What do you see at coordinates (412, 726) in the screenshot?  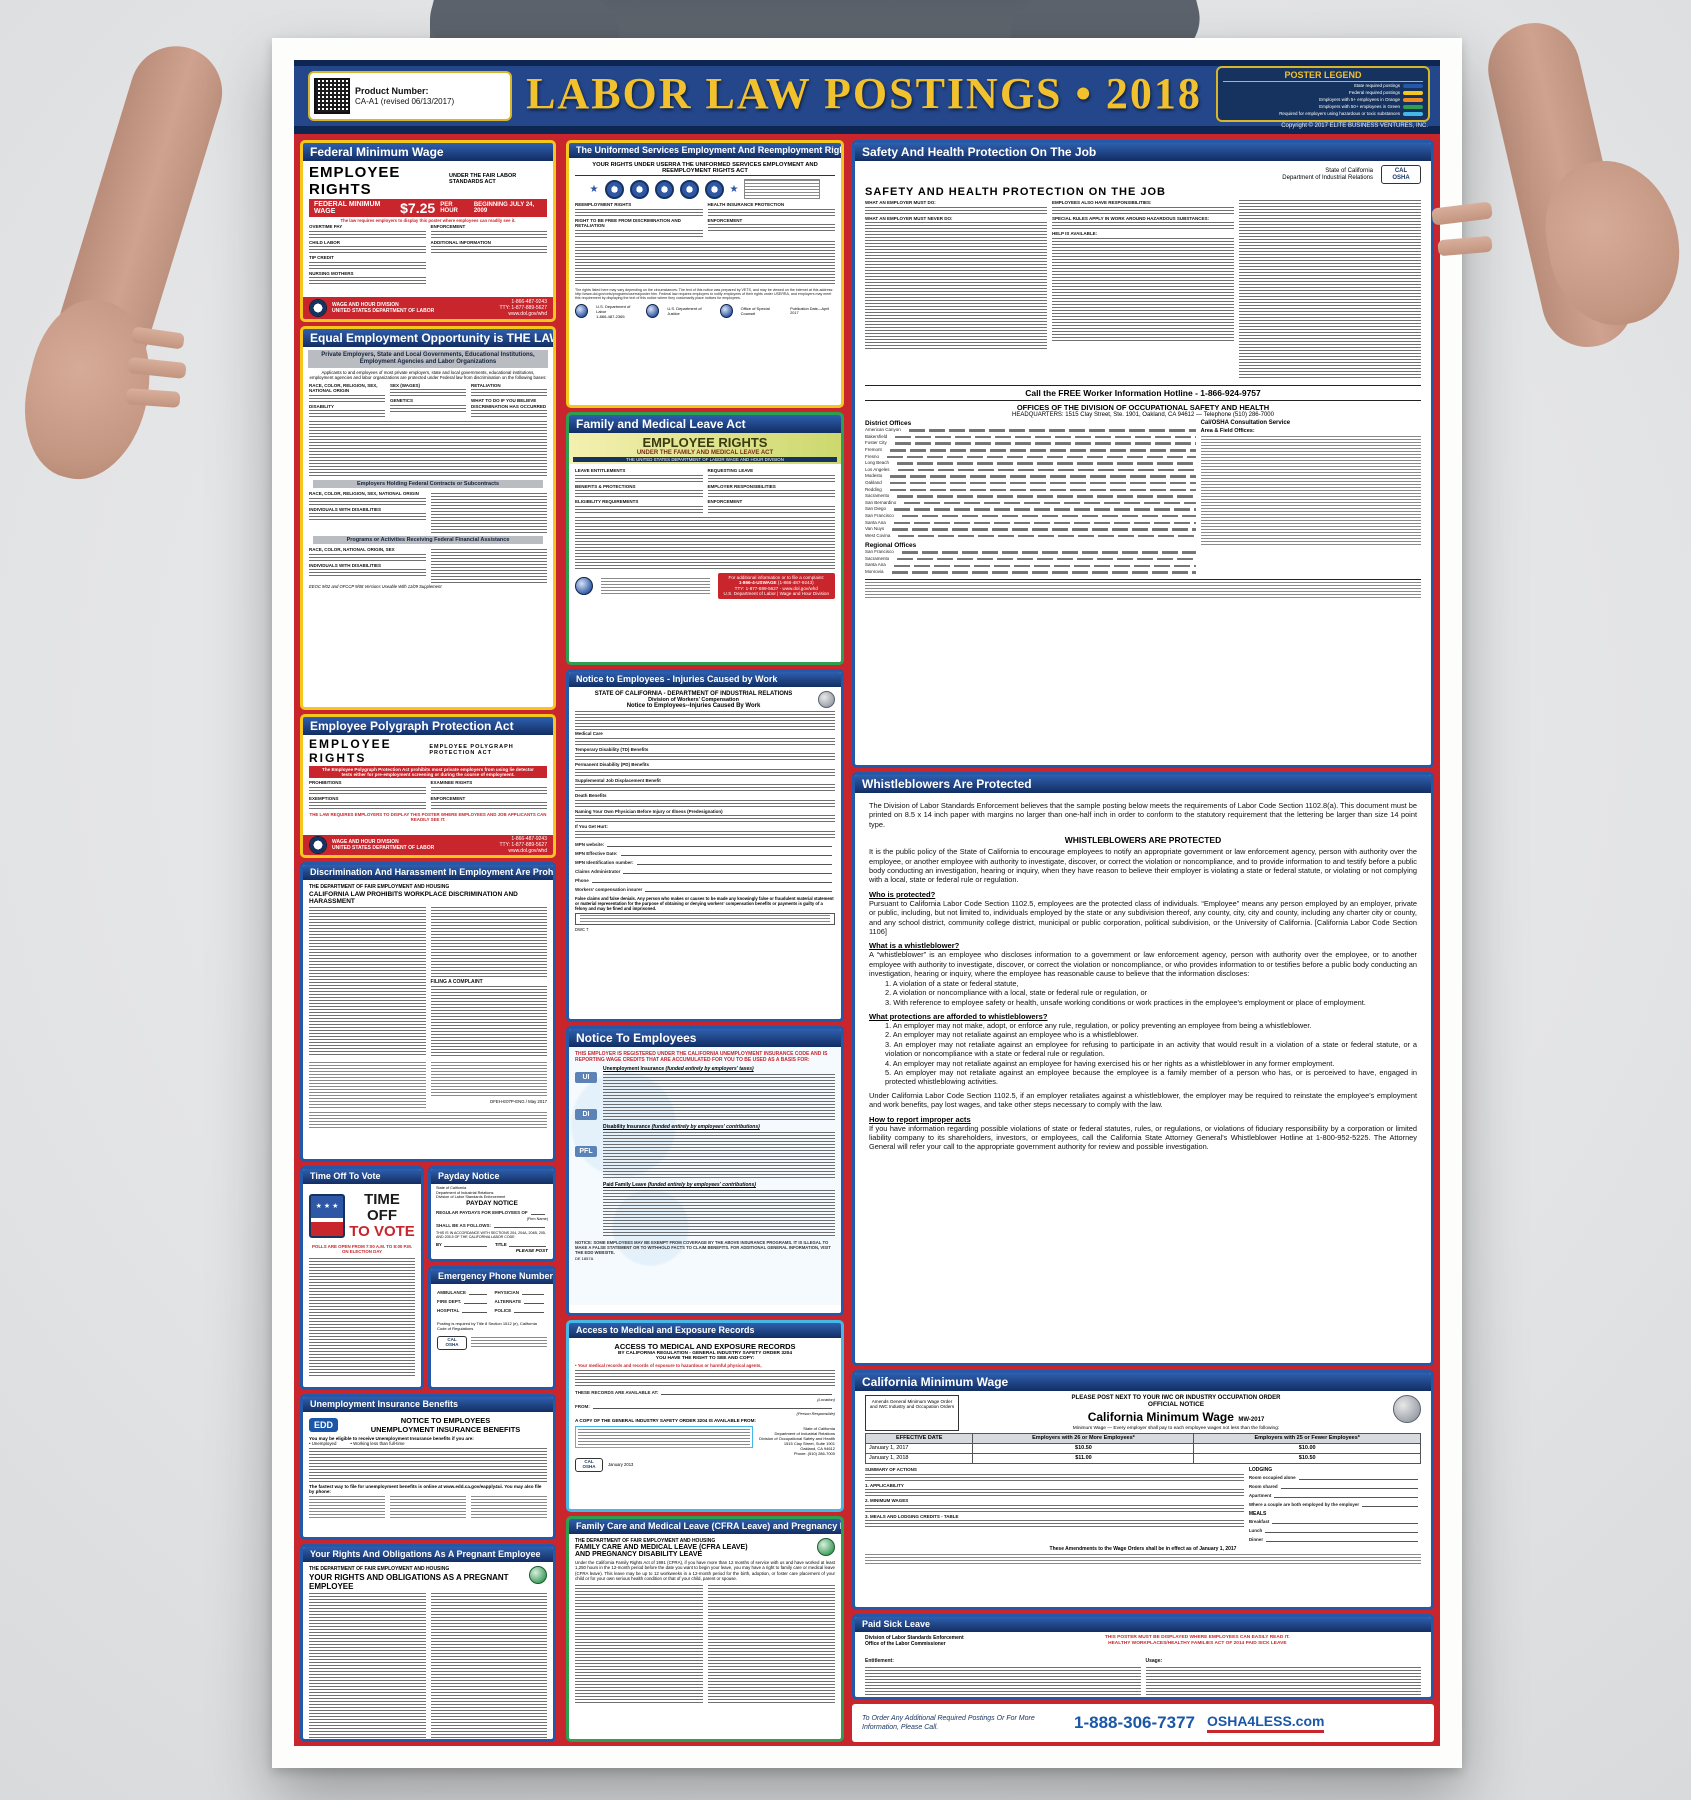 I see `section-title: Employee Polygraph Protection Act` at bounding box center [412, 726].